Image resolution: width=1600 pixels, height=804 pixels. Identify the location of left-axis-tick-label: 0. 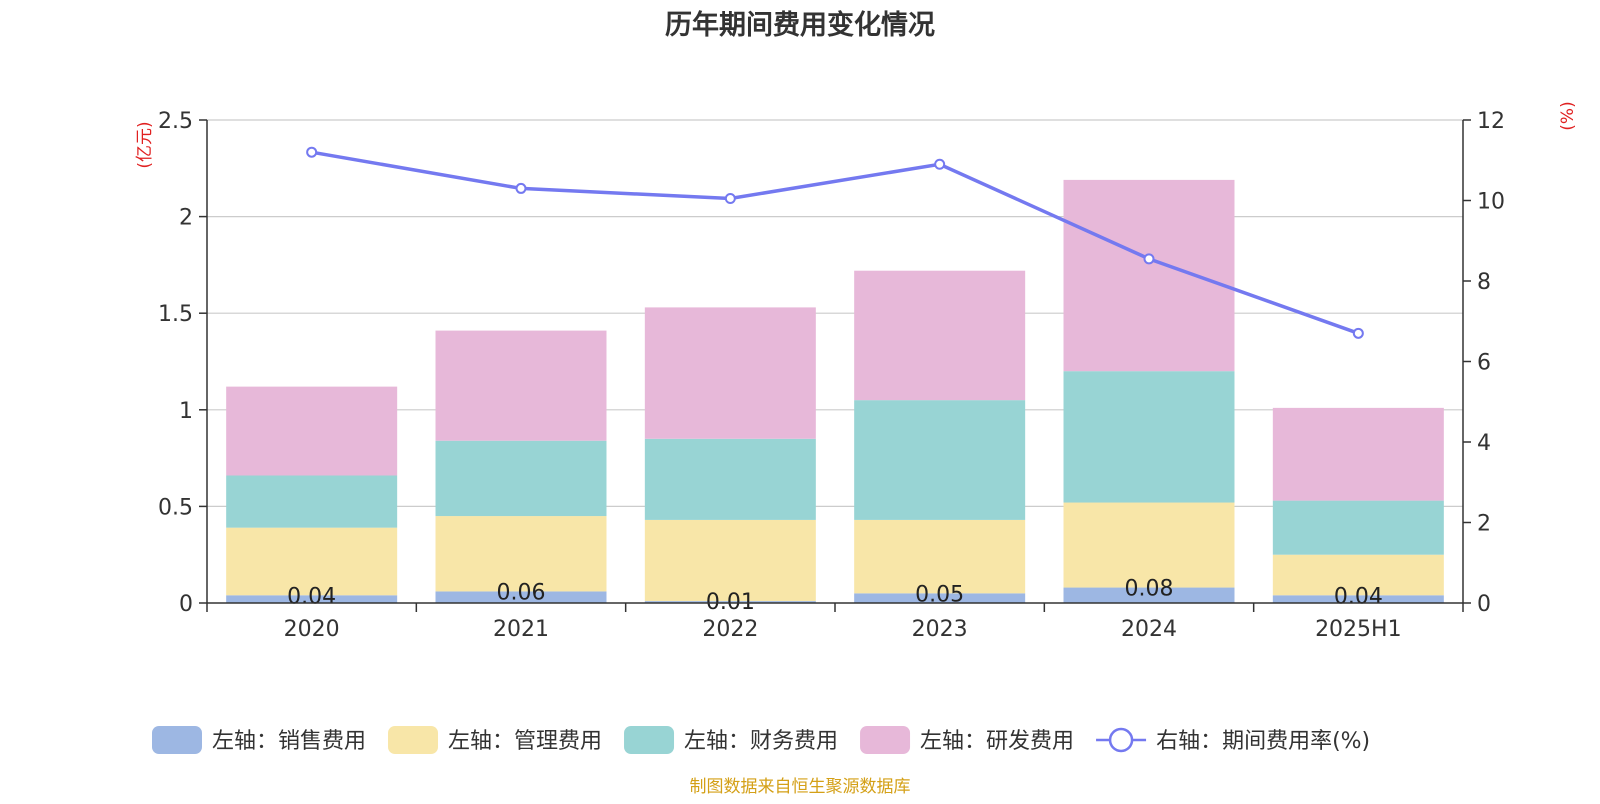
(186, 604).